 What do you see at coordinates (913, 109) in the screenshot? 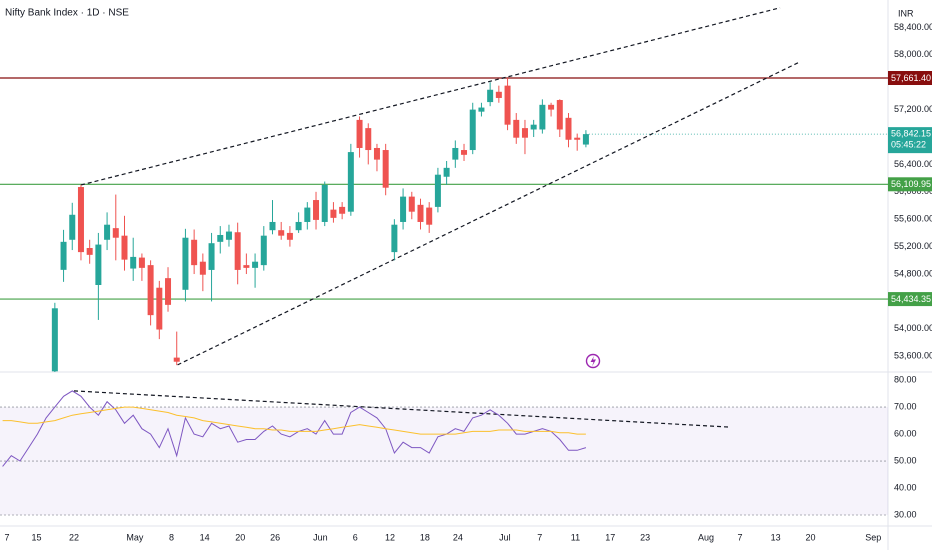
I see `y-tick-label: 57,200.00` at bounding box center [913, 109].